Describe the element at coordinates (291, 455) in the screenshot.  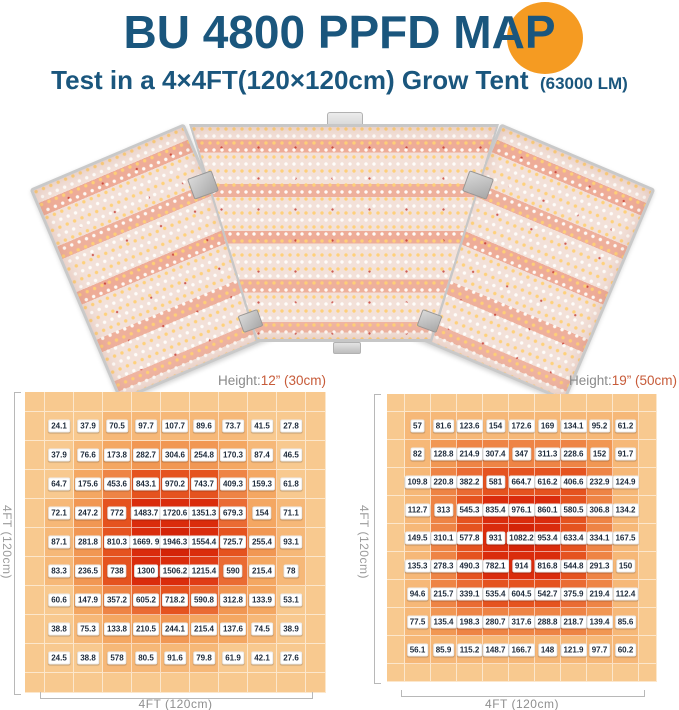
I see `ppfd-value: 46.5` at that location.